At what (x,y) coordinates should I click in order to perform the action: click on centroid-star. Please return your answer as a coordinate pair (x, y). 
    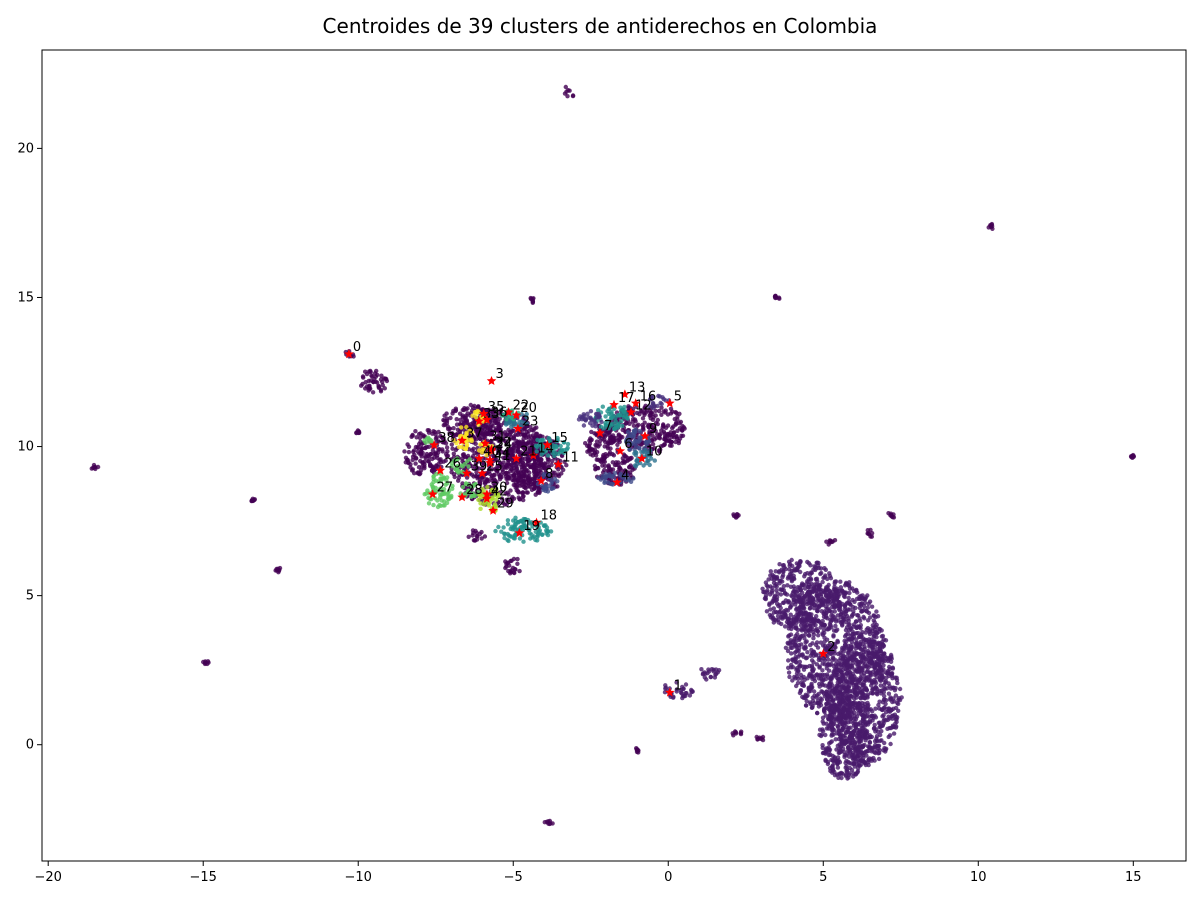
    Looking at the image, I should click on (645, 436).